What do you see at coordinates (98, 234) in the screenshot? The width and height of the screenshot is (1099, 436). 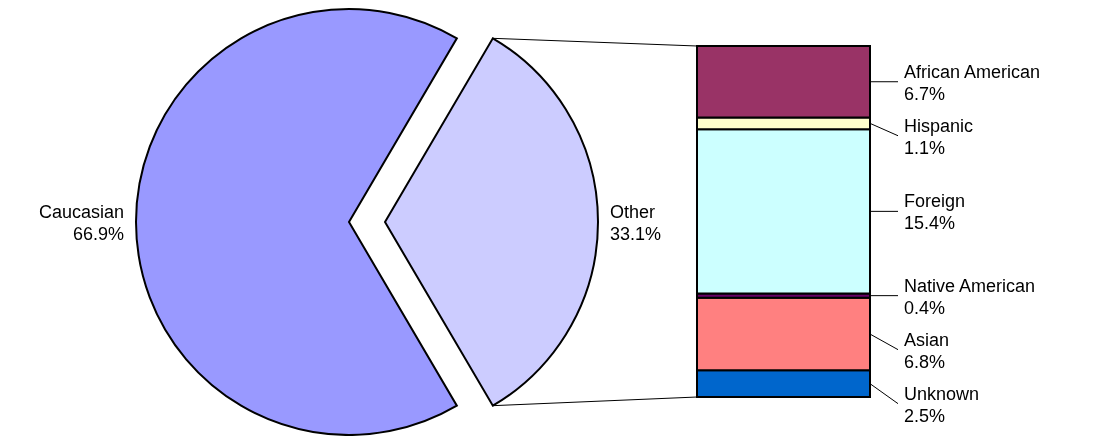 I see `data-label: 66.9%` at bounding box center [98, 234].